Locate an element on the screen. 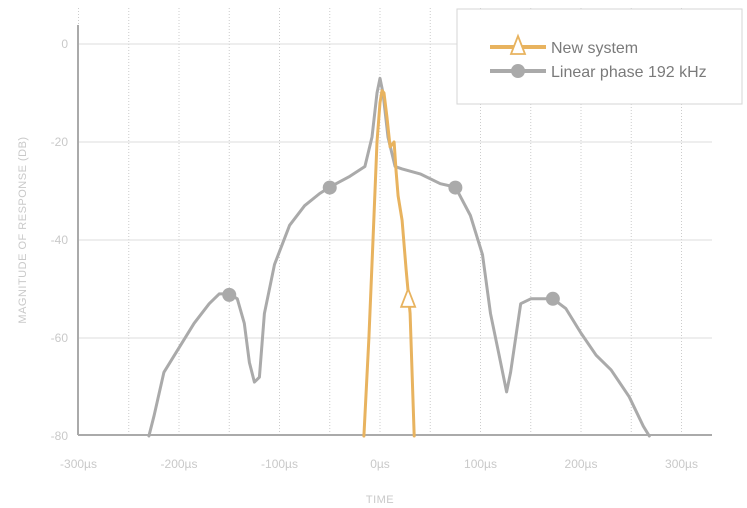 This screenshot has width=747, height=508. y-tick-label: -60 is located at coordinates (60, 338).